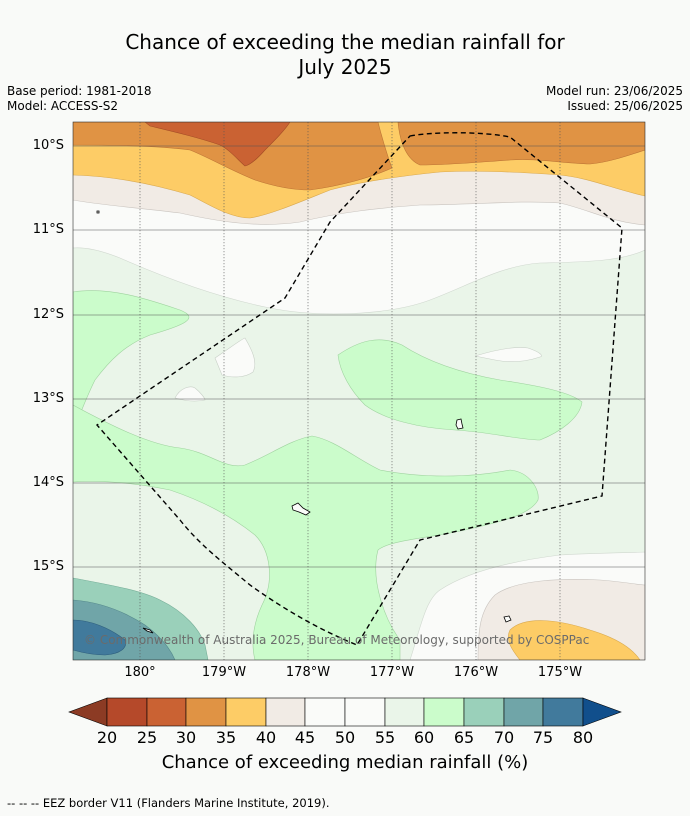 The width and height of the screenshot is (690, 816). I want to click on region-30-35-ne, so click(521, 144).